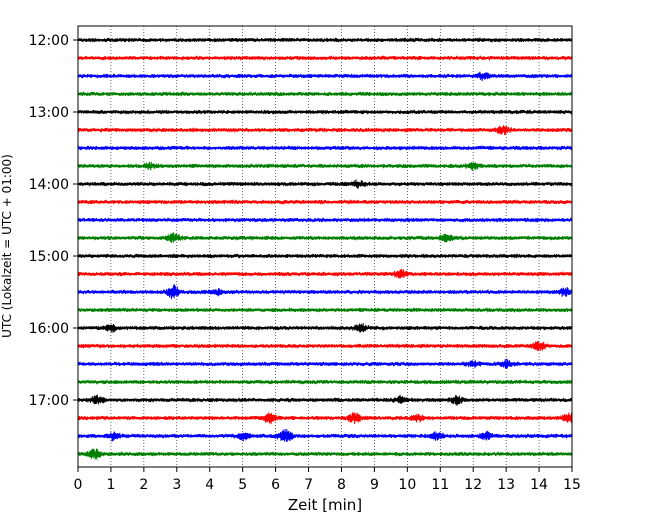 The image size is (650, 520). What do you see at coordinates (539, 485) in the screenshot?
I see `x-tick-label: 14` at bounding box center [539, 485].